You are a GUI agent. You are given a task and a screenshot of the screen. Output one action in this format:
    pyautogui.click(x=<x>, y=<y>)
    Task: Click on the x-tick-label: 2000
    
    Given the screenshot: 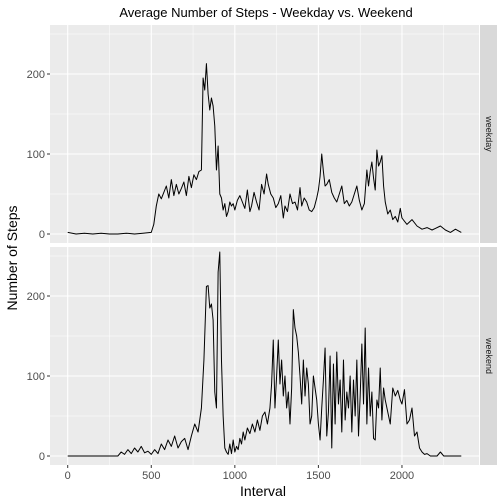 What is the action you would take?
    pyautogui.click(x=402, y=476)
    